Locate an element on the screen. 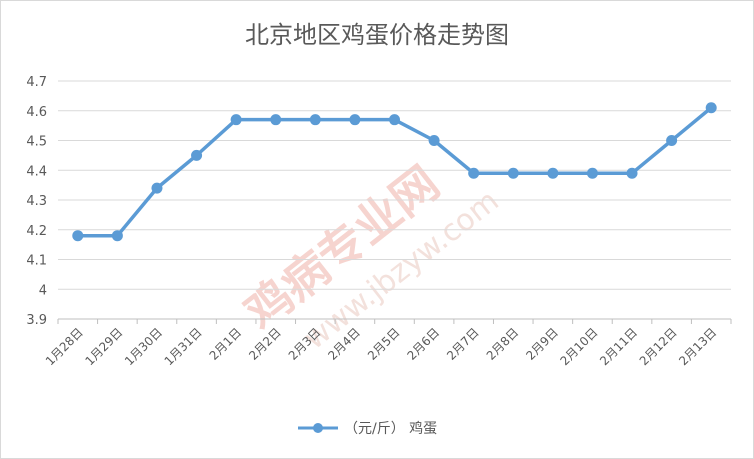 The image size is (754, 459). x-tick-label: 2月11日 is located at coordinates (618, 346).